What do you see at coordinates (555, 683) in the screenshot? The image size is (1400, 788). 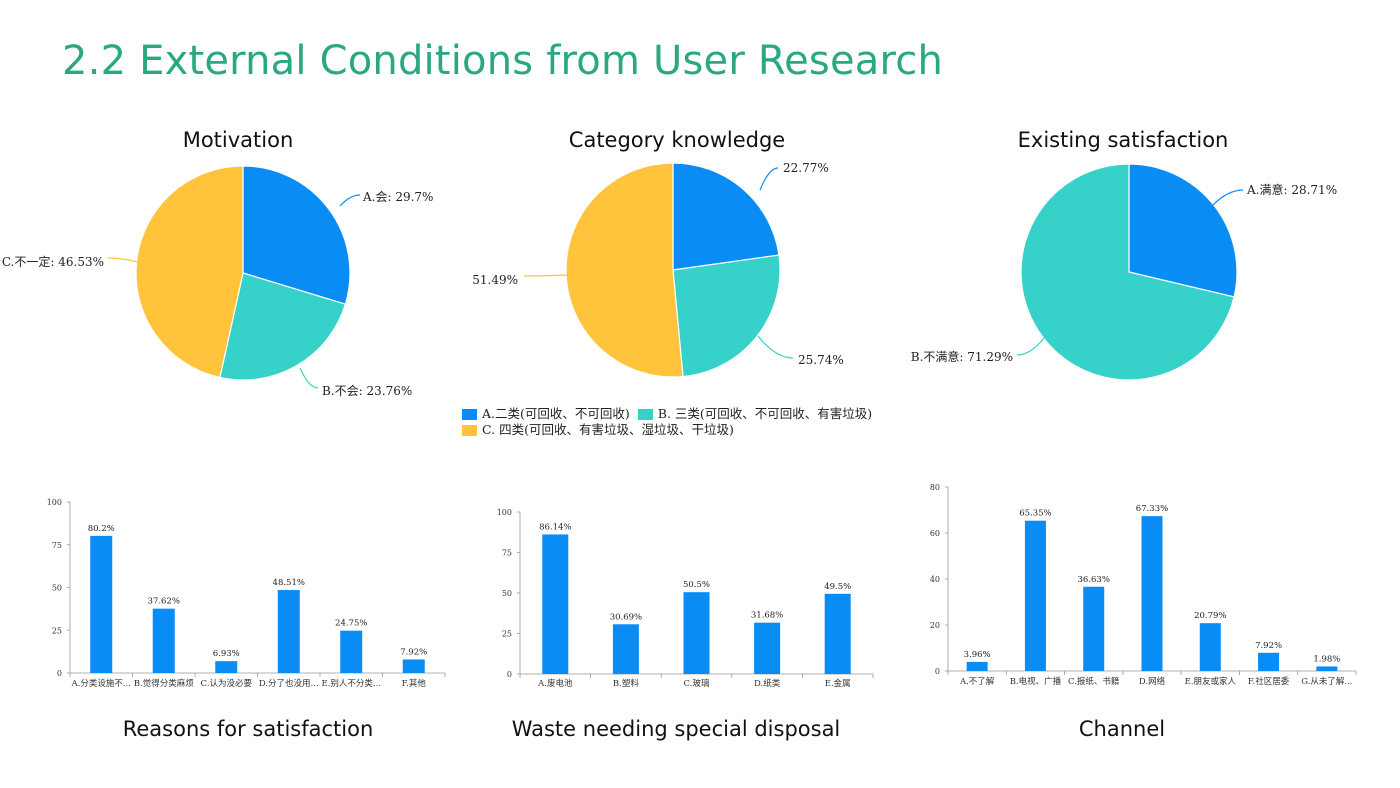 I see `bar-category-label-1-0: A.废电池` at bounding box center [555, 683].